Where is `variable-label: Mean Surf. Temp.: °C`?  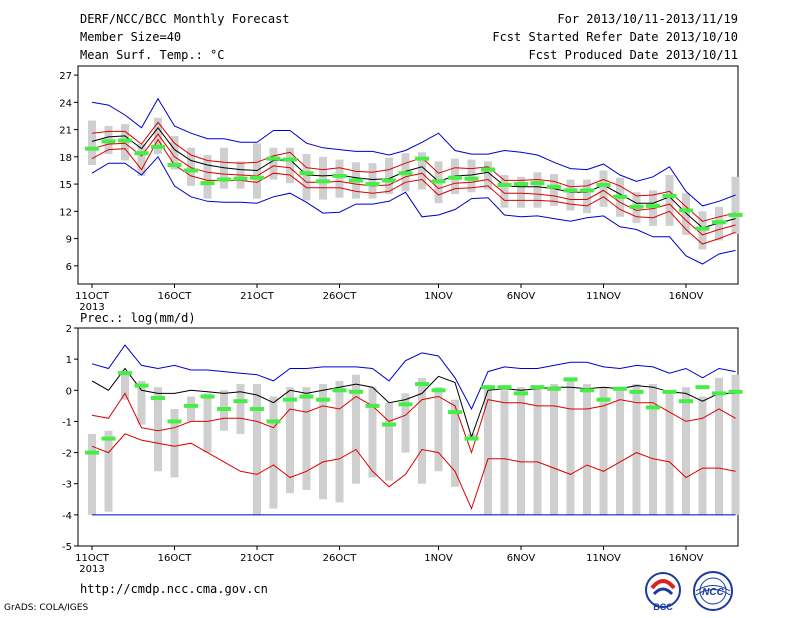 variable-label: Mean Surf. Temp.: °C is located at coordinates (152, 55).